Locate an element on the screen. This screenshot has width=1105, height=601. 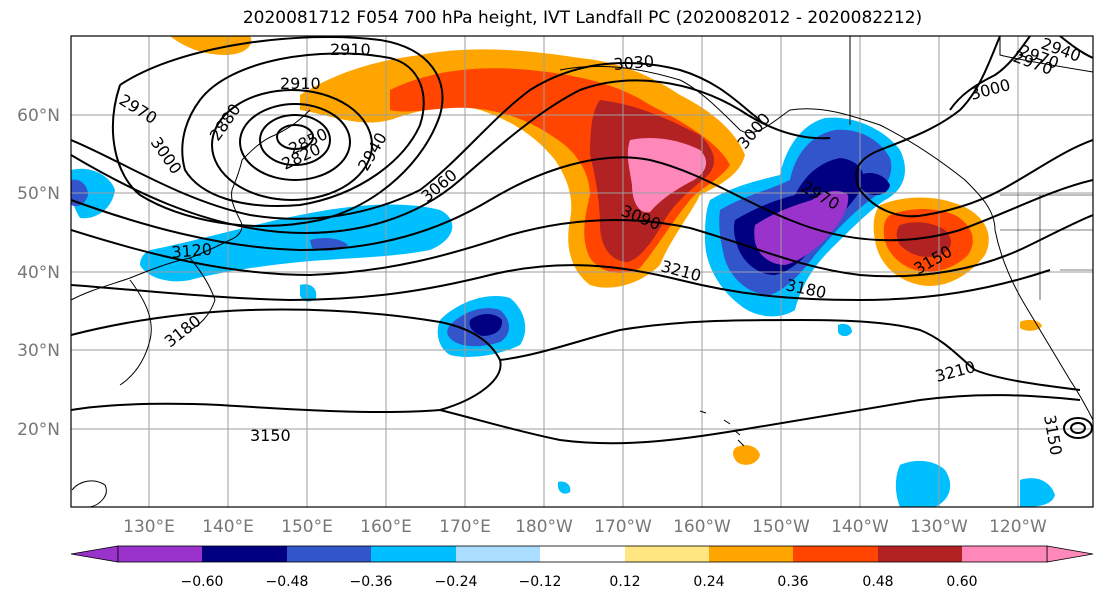
lon-label: 130°E is located at coordinates (149, 527).